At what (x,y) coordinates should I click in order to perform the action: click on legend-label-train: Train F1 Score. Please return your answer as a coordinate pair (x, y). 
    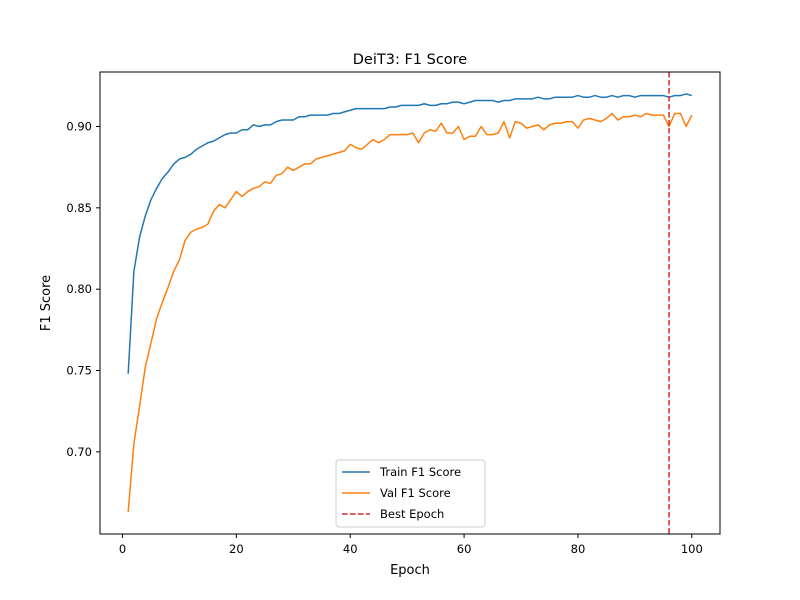
    Looking at the image, I should click on (420, 472).